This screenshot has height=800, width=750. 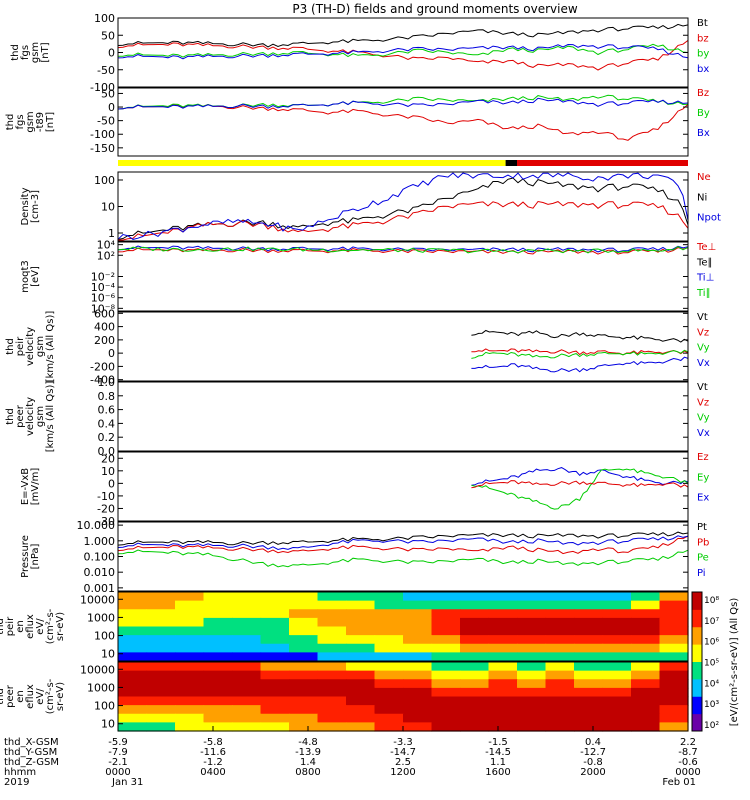 I want to click on y-tick-label: 10.000, so click(x=96, y=525).